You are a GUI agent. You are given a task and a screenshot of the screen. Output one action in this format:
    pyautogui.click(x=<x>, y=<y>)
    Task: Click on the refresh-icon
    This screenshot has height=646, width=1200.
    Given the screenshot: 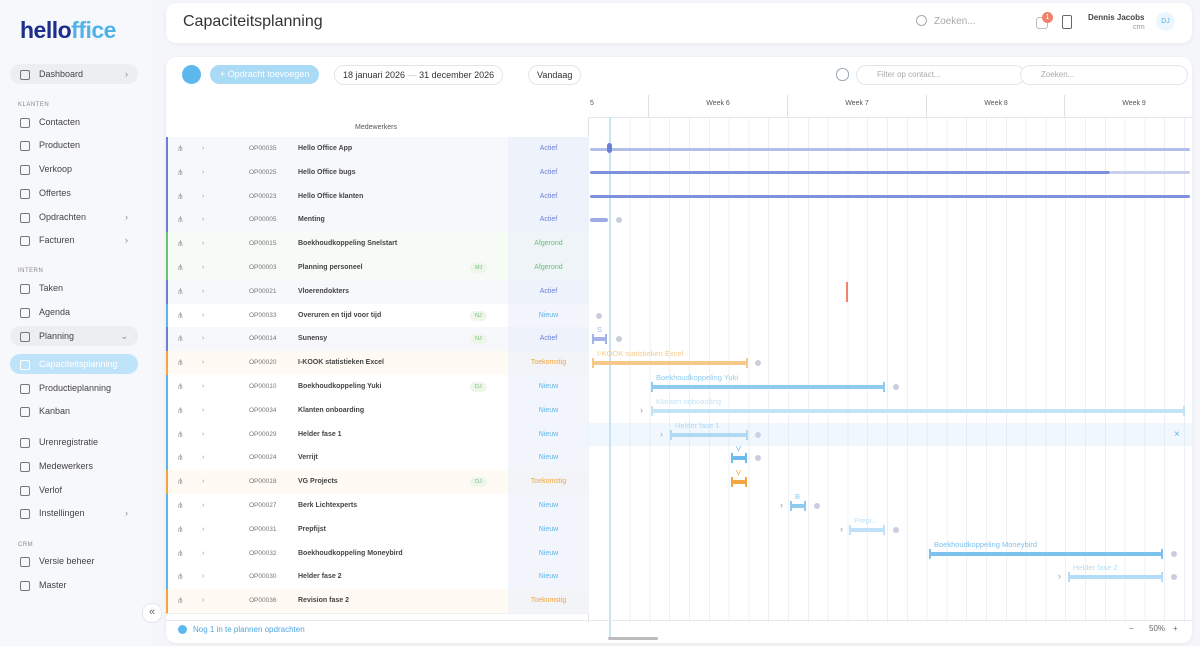 What is the action you would take?
    pyautogui.click(x=842, y=74)
    